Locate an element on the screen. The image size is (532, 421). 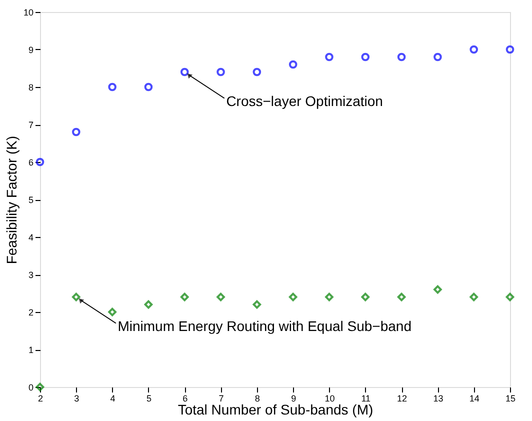
y-tick-label: 10 is located at coordinates (28, 13).